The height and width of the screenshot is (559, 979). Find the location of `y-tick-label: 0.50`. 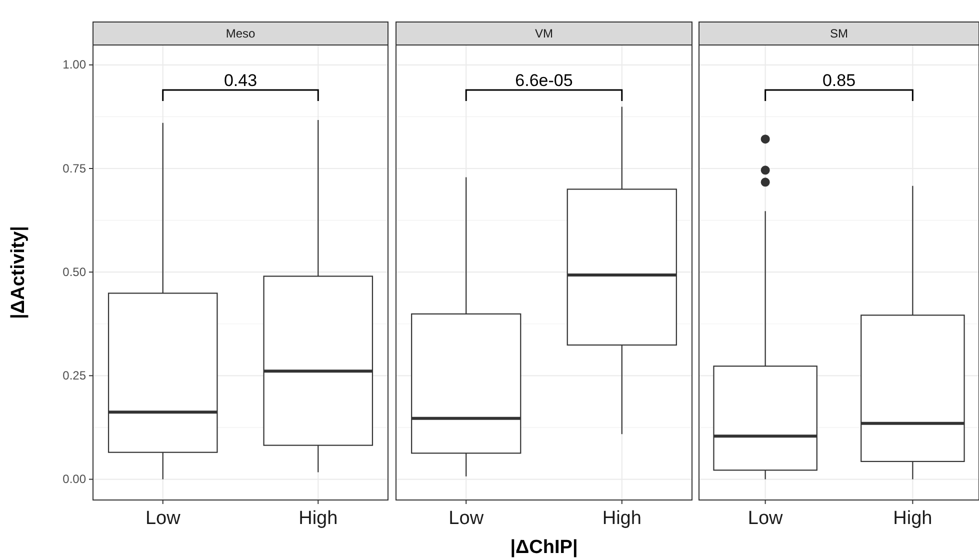

y-tick-label: 0.50 is located at coordinates (74, 271).